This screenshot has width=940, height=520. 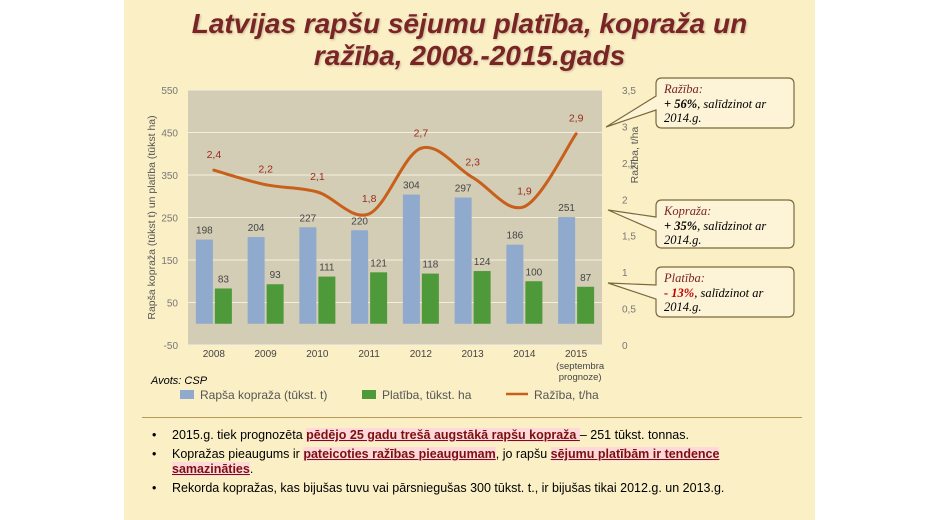 I want to click on bullet-text: Kopražas pieaugums ir, so click(x=238, y=454).